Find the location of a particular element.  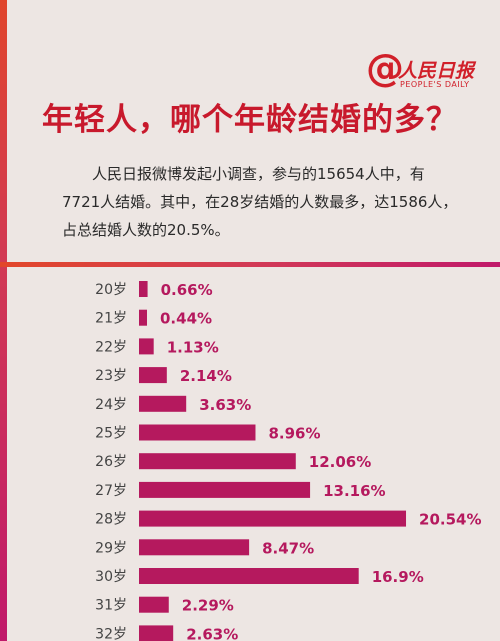

value-label: 16.9% is located at coordinates (398, 577).